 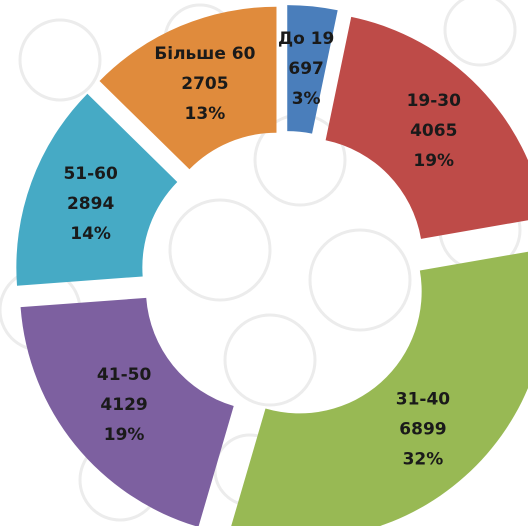 What do you see at coordinates (90, 234) in the screenshot?
I see `segment-percent: 14%` at bounding box center [90, 234].